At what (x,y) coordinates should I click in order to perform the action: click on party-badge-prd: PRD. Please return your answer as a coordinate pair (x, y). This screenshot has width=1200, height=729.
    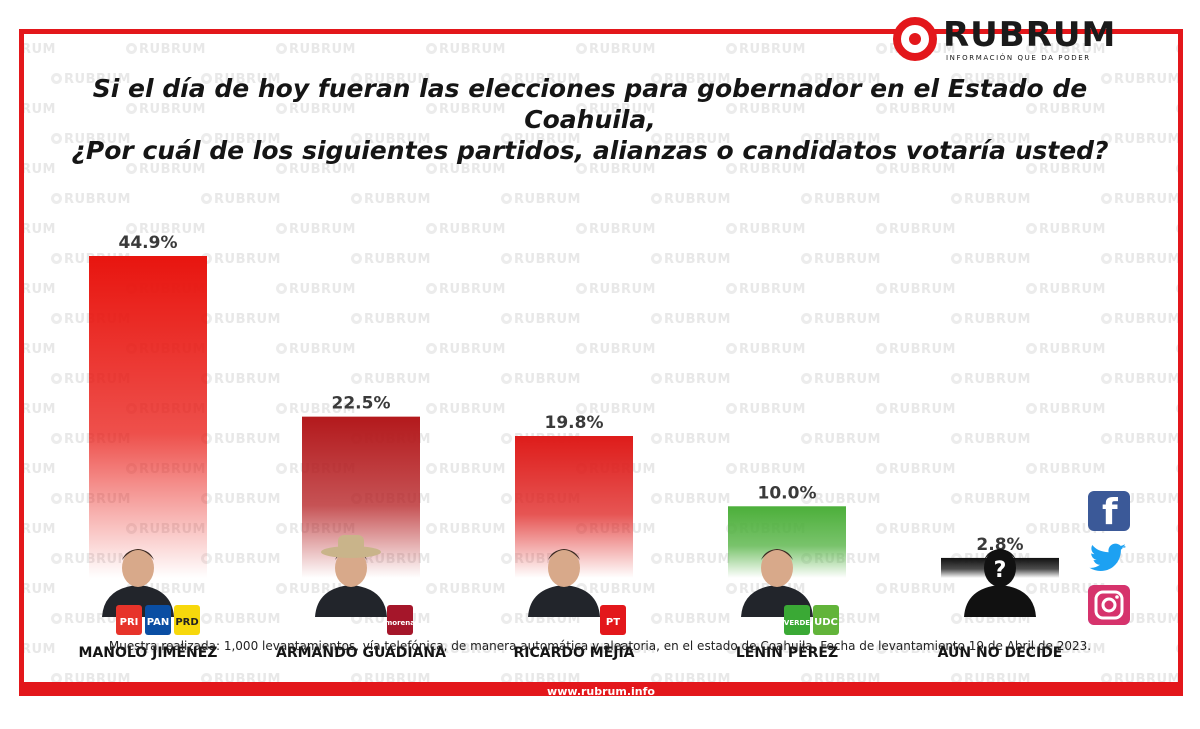
    Looking at the image, I should click on (187, 620).